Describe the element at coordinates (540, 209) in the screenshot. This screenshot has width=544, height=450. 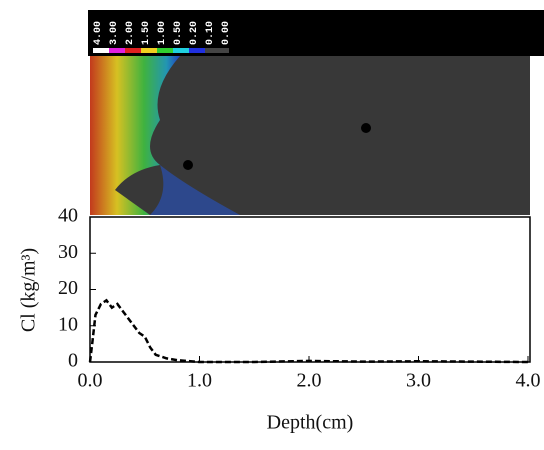
I see `element-label: Cl` at that location.